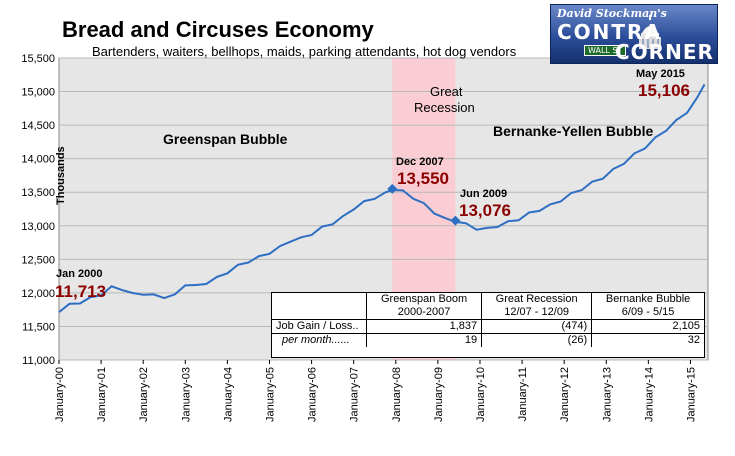  Describe the element at coordinates (61, 175) in the screenshot. I see `y-axis-label: Thousands` at that location.